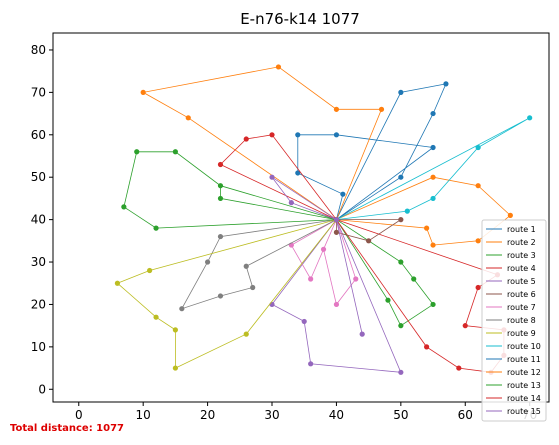 The image size is (559, 445). I want to click on route-3-line, so click(385, 273).